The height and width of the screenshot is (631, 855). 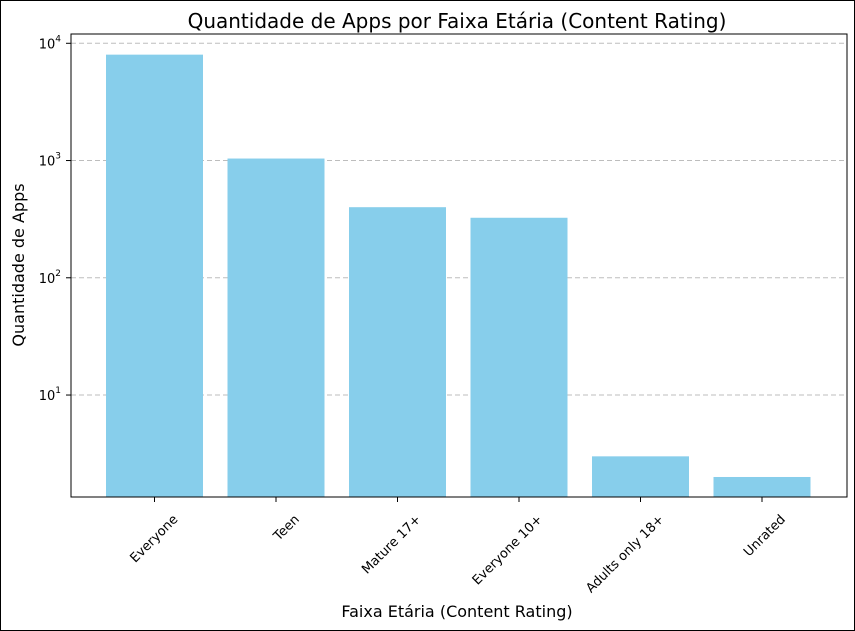 What do you see at coordinates (391, 544) in the screenshot?
I see `x-tick-label: Mature 17+` at bounding box center [391, 544].